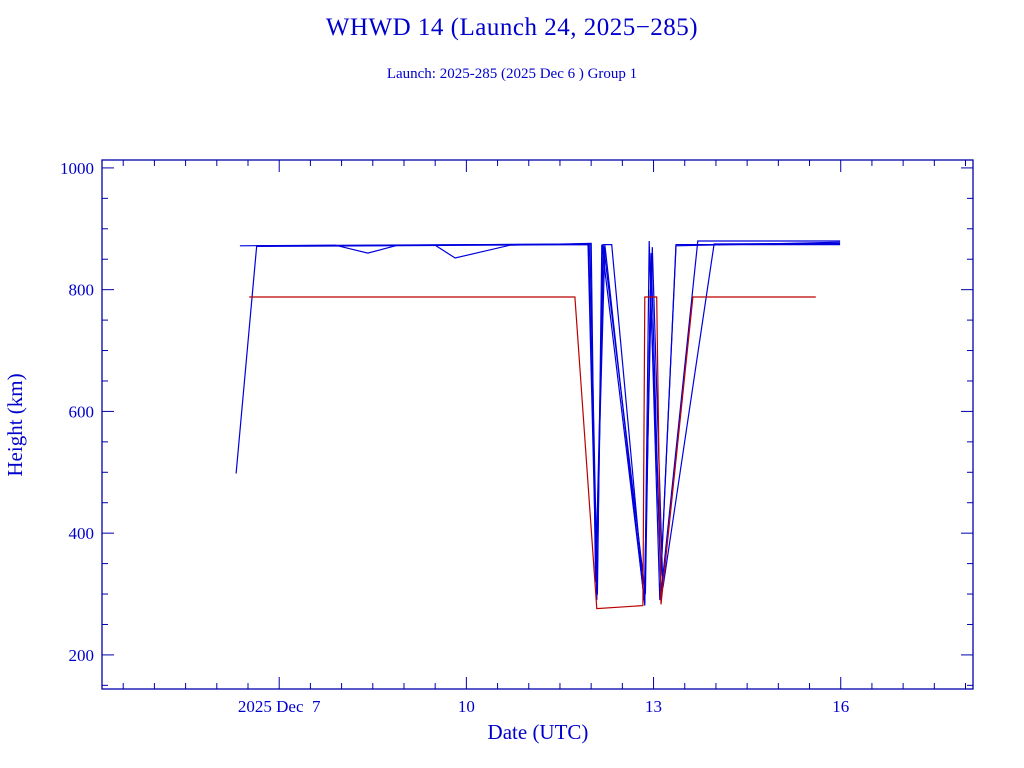 The image size is (1024, 768). I want to click on y-tick-label: 600, so click(82, 411).